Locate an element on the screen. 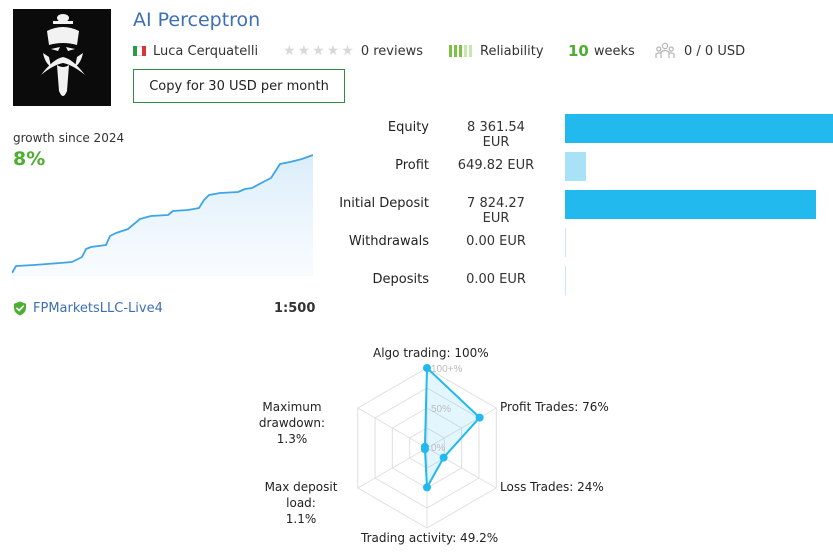  stat-initial-deposit-label: Initial Deposit is located at coordinates (384, 203).